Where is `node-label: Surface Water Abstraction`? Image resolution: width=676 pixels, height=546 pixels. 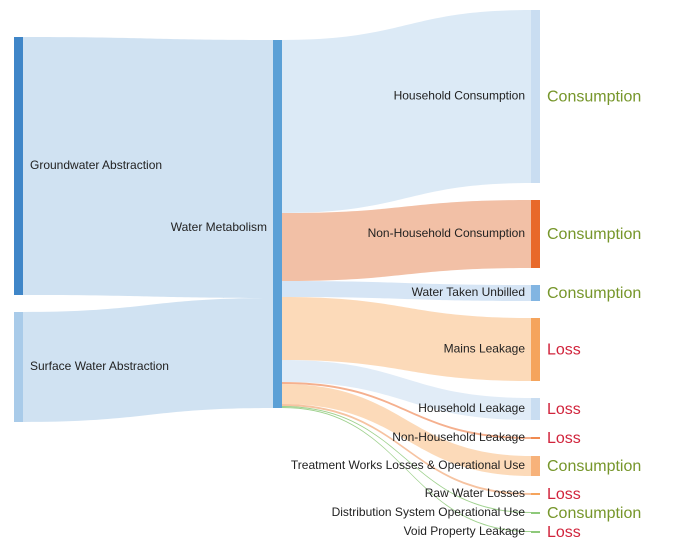 node-label: Surface Water Abstraction is located at coordinates (99, 366).